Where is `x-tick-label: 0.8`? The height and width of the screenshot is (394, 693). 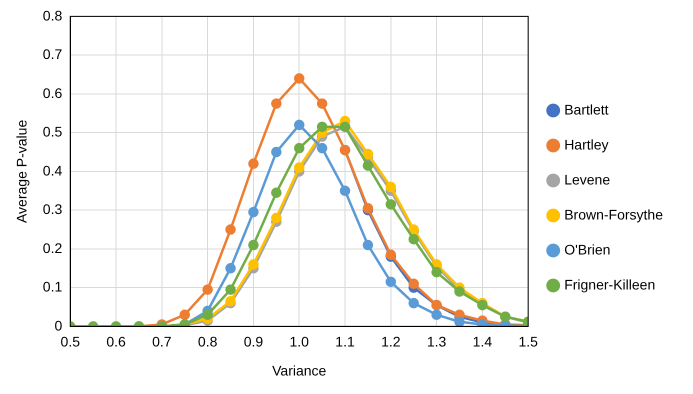 x-tick-label: 0.8 is located at coordinates (208, 342).